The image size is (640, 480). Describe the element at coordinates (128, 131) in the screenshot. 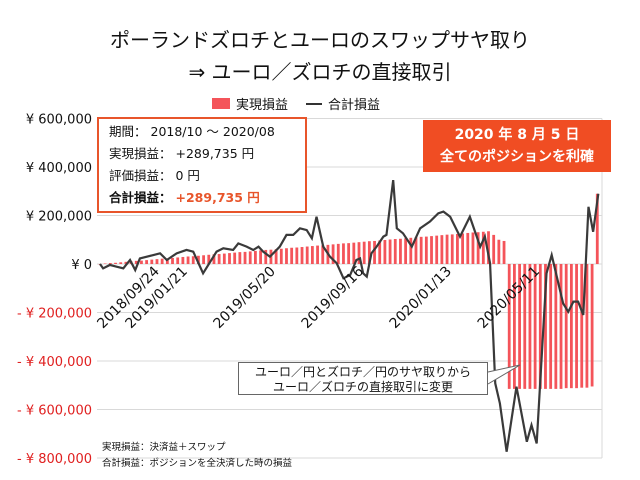

I see `period-label: 期間：` at that location.